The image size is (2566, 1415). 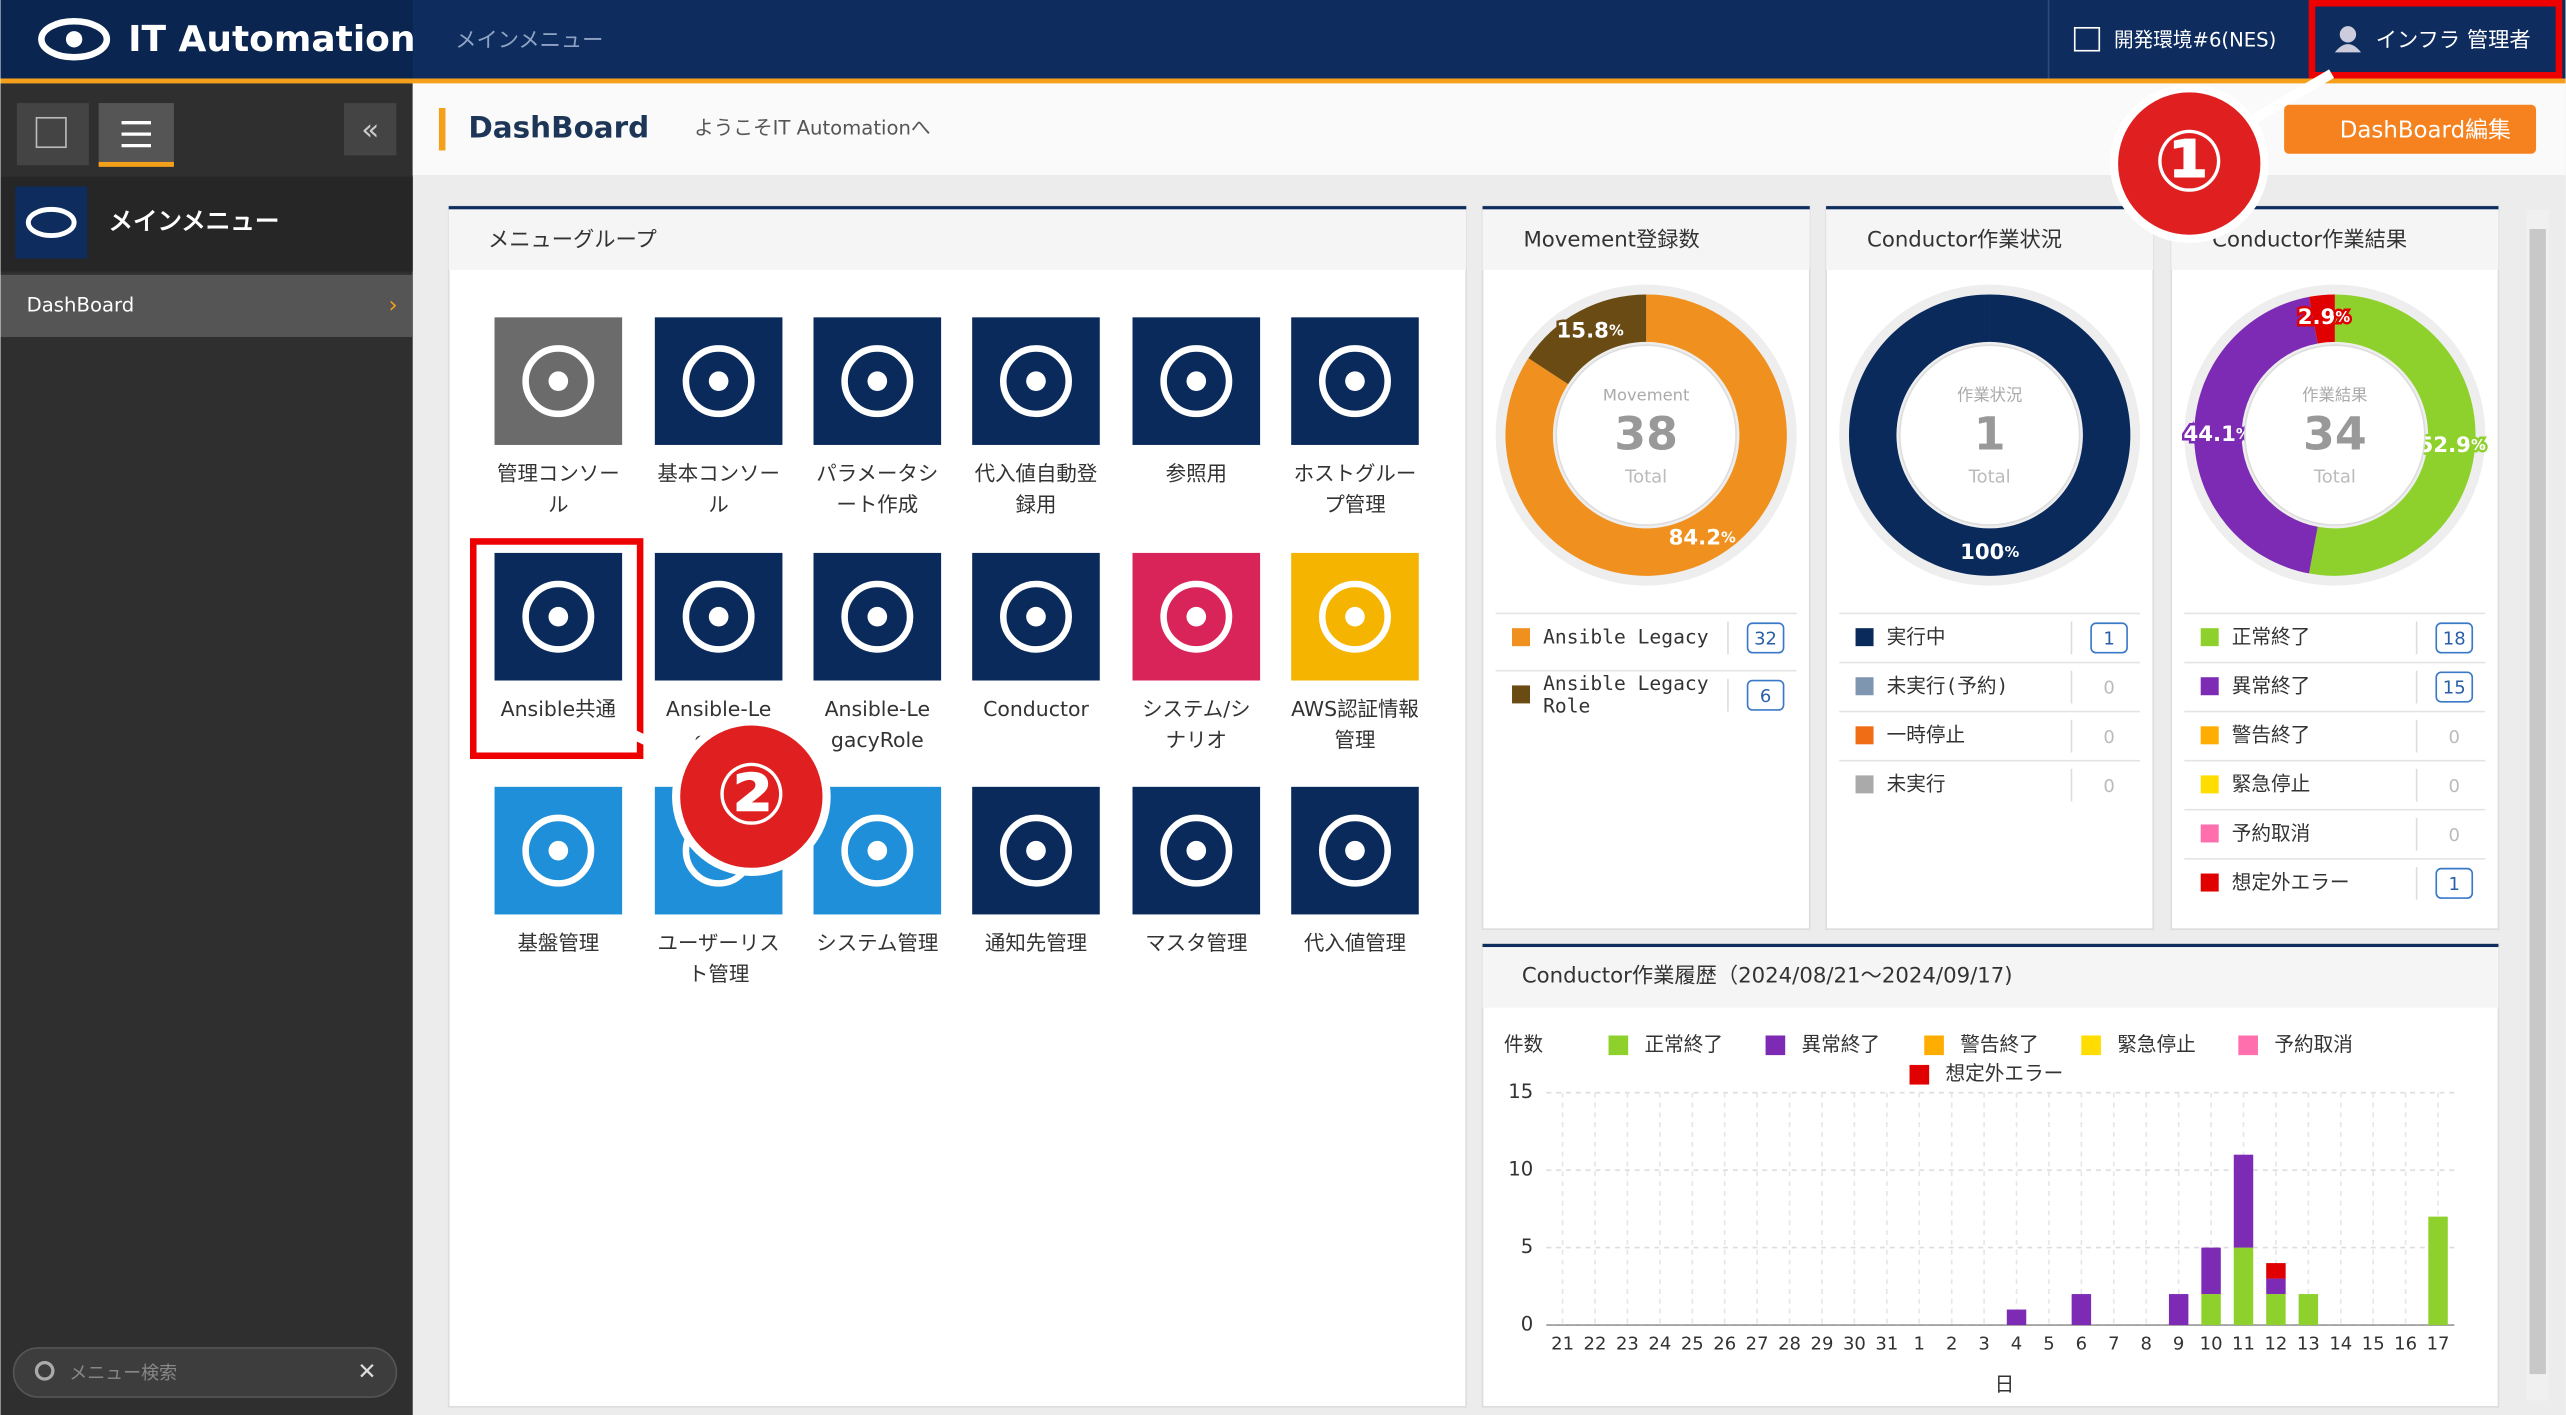 I want to click on menu-item-label: DashBoard, so click(x=80, y=304).